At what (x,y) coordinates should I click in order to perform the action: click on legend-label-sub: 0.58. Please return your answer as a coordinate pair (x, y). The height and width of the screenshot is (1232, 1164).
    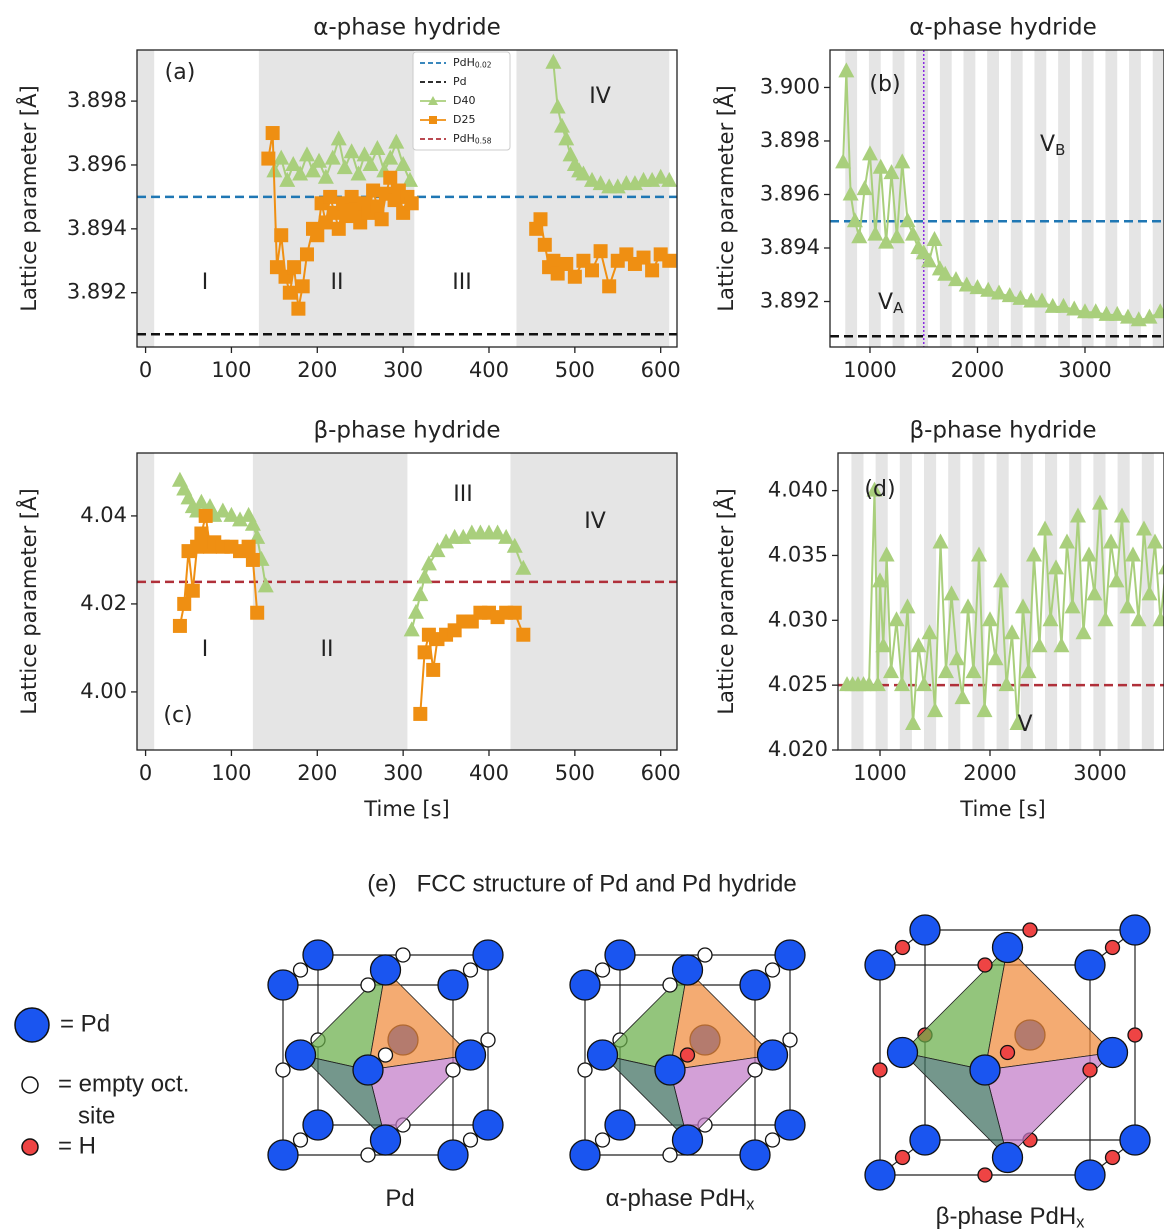
    Looking at the image, I should click on (483, 141).